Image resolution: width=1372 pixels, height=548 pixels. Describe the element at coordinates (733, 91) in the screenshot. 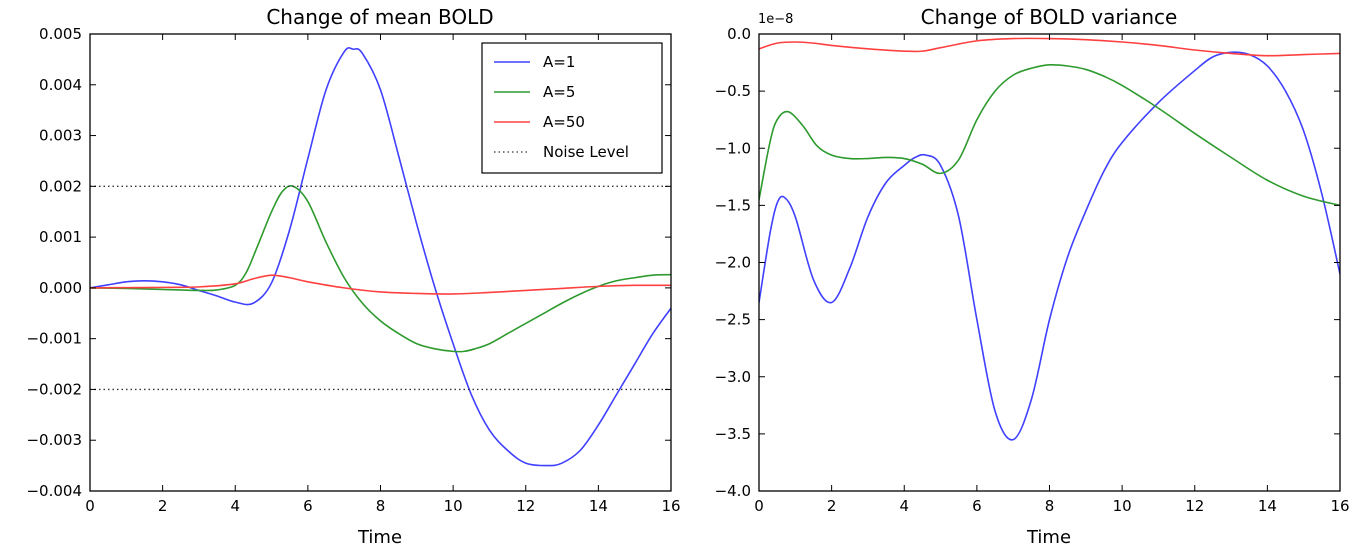

I see `y-tick-label: −0.5` at that location.